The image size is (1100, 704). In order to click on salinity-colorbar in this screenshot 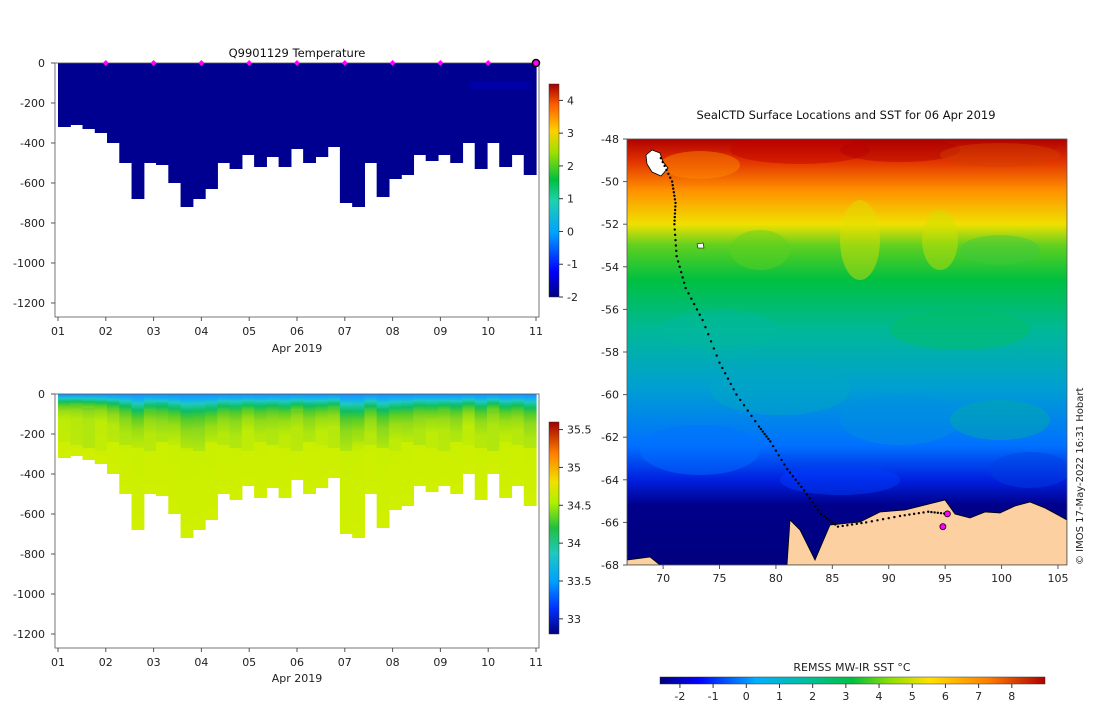, I will do `click(554, 528)`.